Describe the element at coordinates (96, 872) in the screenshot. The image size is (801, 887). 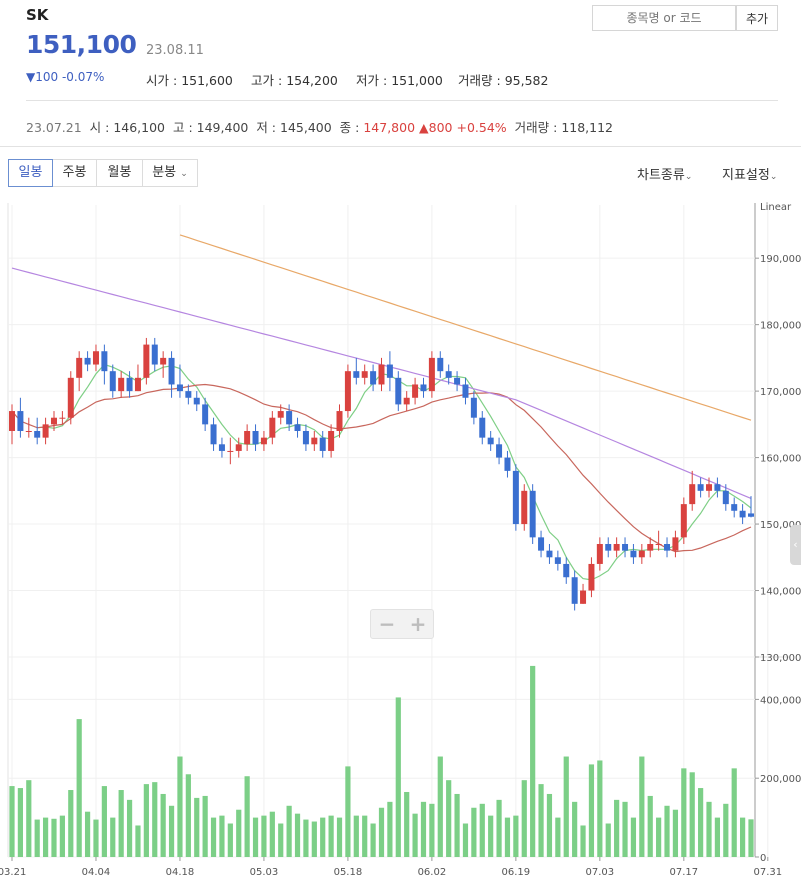
I see `x-tick-label: 04.04` at that location.